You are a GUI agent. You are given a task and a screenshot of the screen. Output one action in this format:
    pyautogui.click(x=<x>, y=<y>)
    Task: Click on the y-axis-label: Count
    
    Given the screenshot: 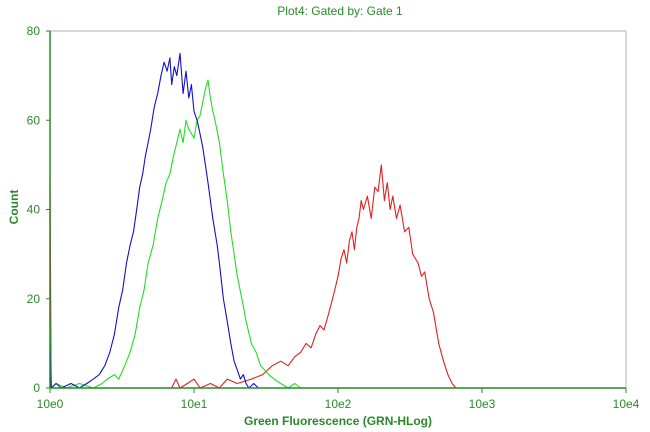 What is the action you would take?
    pyautogui.click(x=14, y=207)
    